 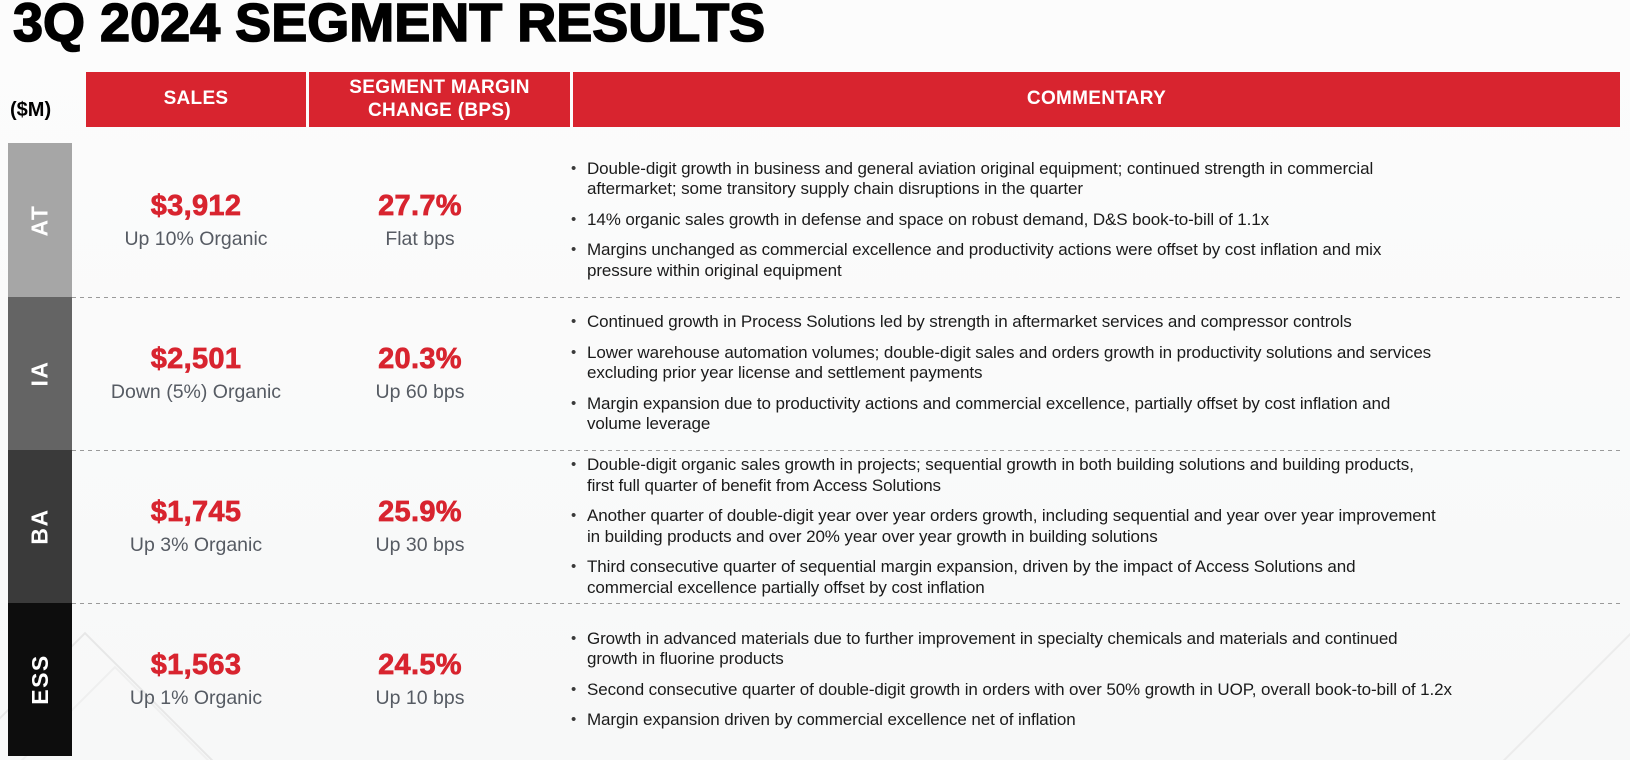 I want to click on sales-note: Up 1% Organic, so click(x=196, y=698).